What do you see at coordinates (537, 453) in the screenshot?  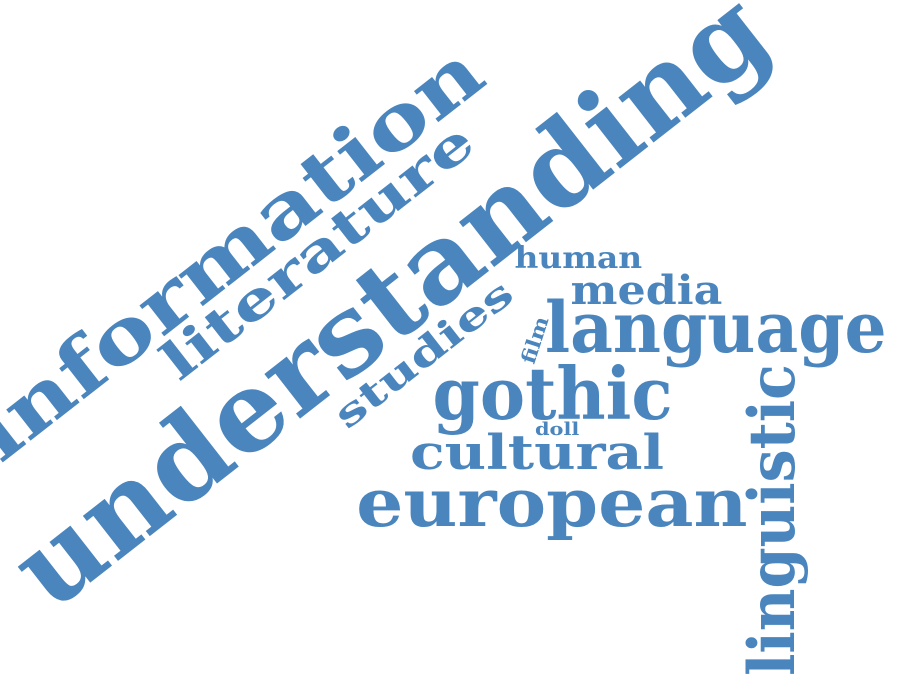 I see `word-cultural: cultural` at bounding box center [537, 453].